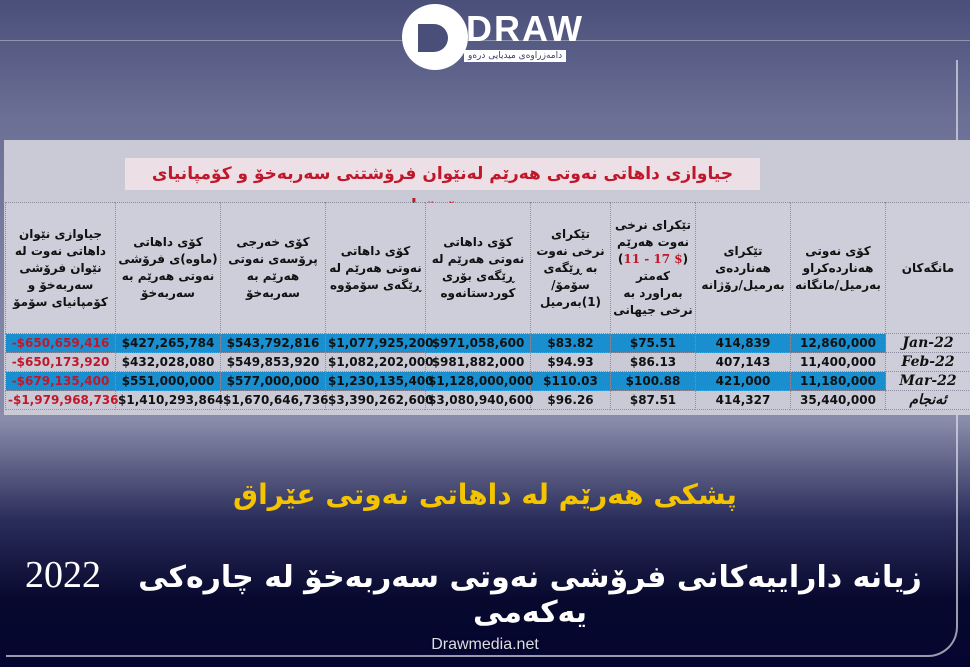  What do you see at coordinates (927, 343) in the screenshot?
I see `month-cell: Jan-22` at bounding box center [927, 343].